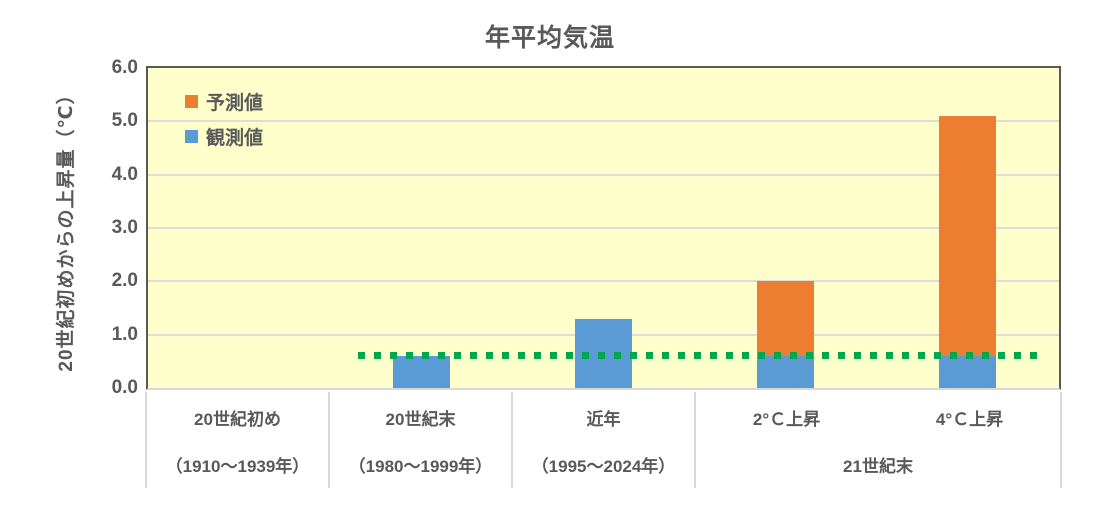 This screenshot has height=505, width=1100. Describe the element at coordinates (191, 101) in the screenshot. I see `forecast-swatch-icon` at that location.